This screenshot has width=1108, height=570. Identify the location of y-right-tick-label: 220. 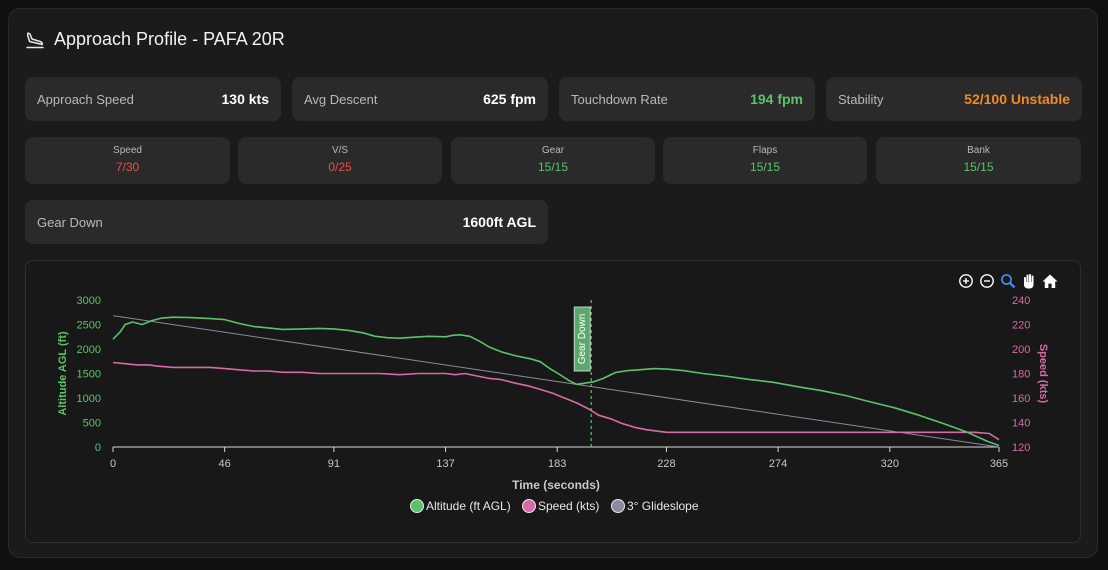
(1021, 326).